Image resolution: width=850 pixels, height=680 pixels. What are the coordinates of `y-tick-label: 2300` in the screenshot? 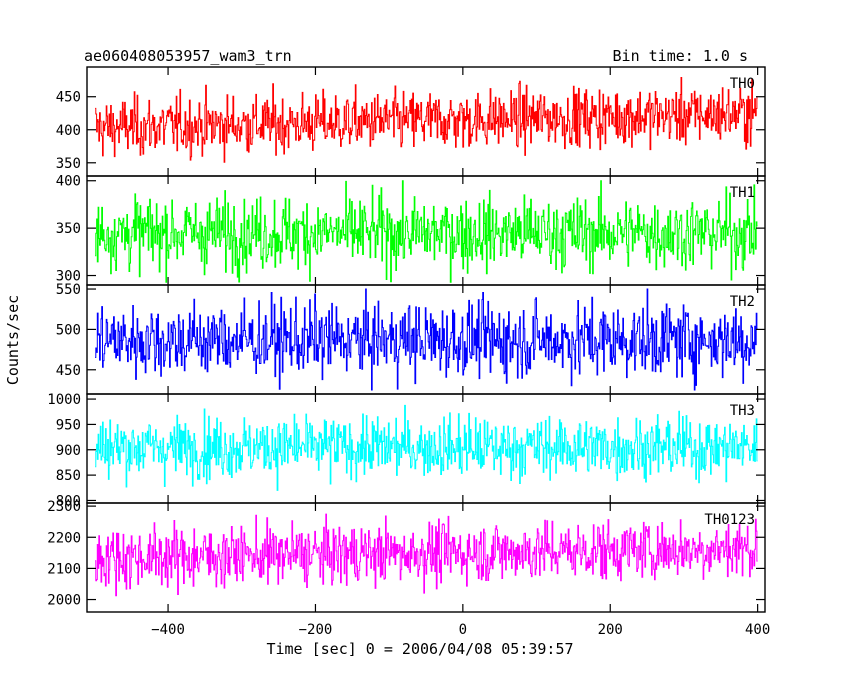 It's located at (64, 507).